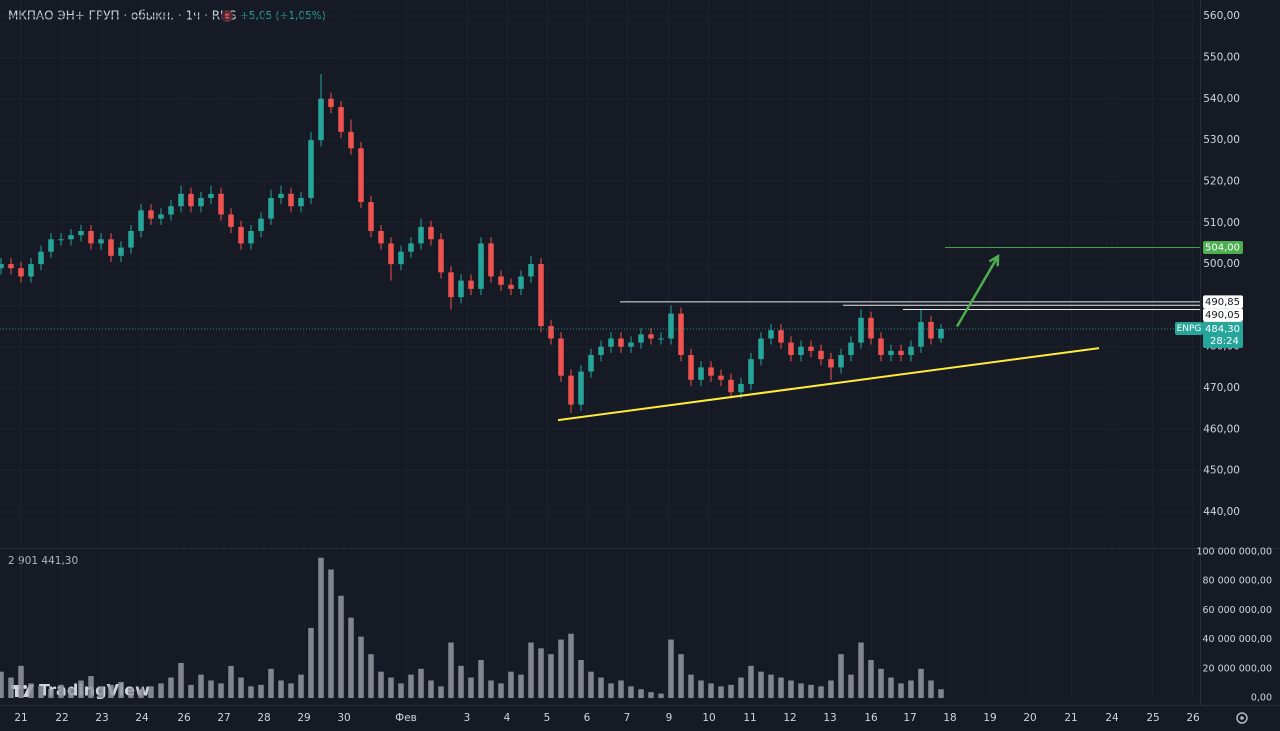  What do you see at coordinates (61, 718) in the screenshot?
I see `x-tick-label: 22` at bounding box center [61, 718].